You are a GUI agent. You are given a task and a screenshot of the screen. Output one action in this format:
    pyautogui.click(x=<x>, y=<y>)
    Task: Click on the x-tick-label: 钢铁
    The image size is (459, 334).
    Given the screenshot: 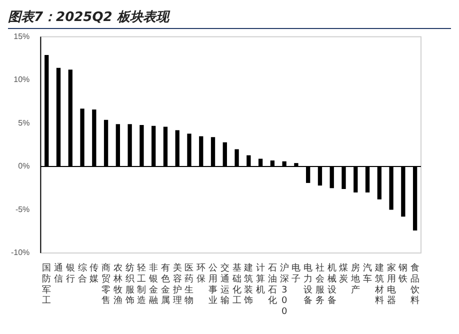 What is the action you would take?
    pyautogui.click(x=403, y=273)
    